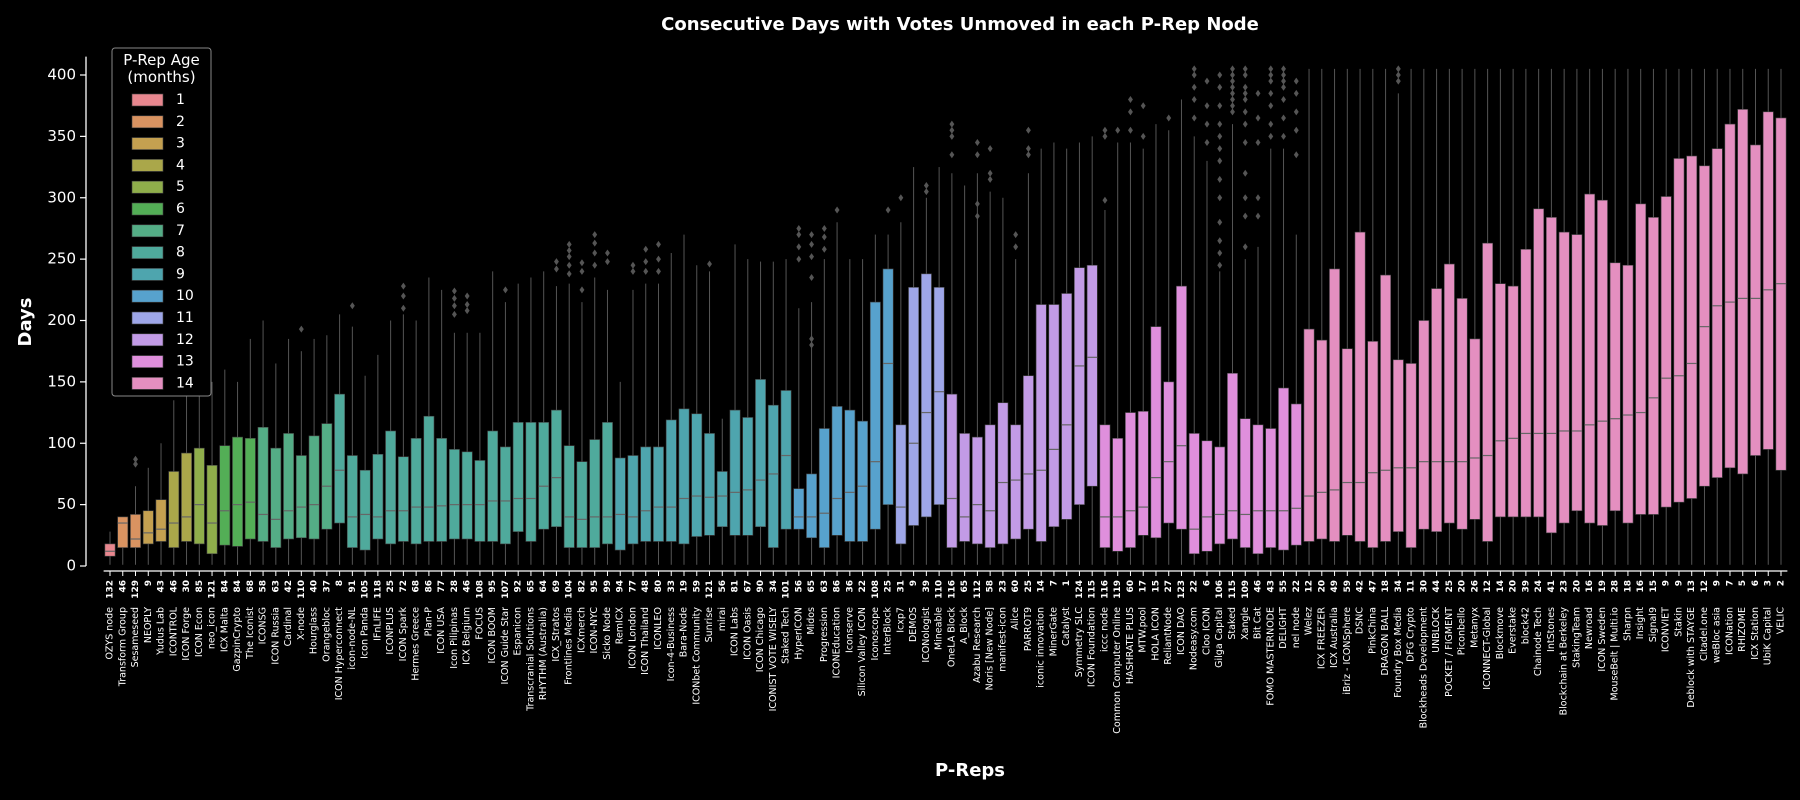  What do you see at coordinates (1271, 586) in the screenshot?
I see `count-label: 43` at bounding box center [1271, 586].